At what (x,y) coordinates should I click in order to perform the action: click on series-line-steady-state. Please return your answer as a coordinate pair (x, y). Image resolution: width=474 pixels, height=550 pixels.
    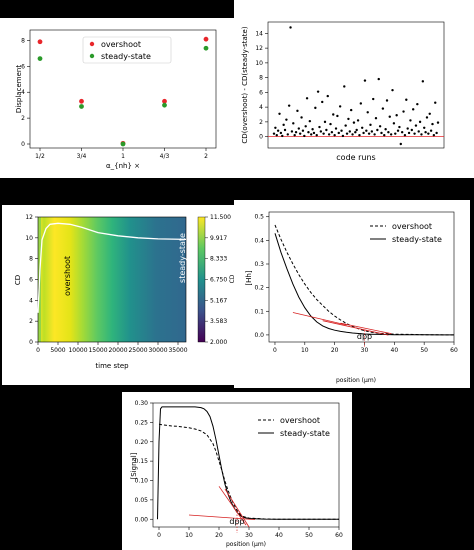
    Looking at the image, I should click on (364, 284).